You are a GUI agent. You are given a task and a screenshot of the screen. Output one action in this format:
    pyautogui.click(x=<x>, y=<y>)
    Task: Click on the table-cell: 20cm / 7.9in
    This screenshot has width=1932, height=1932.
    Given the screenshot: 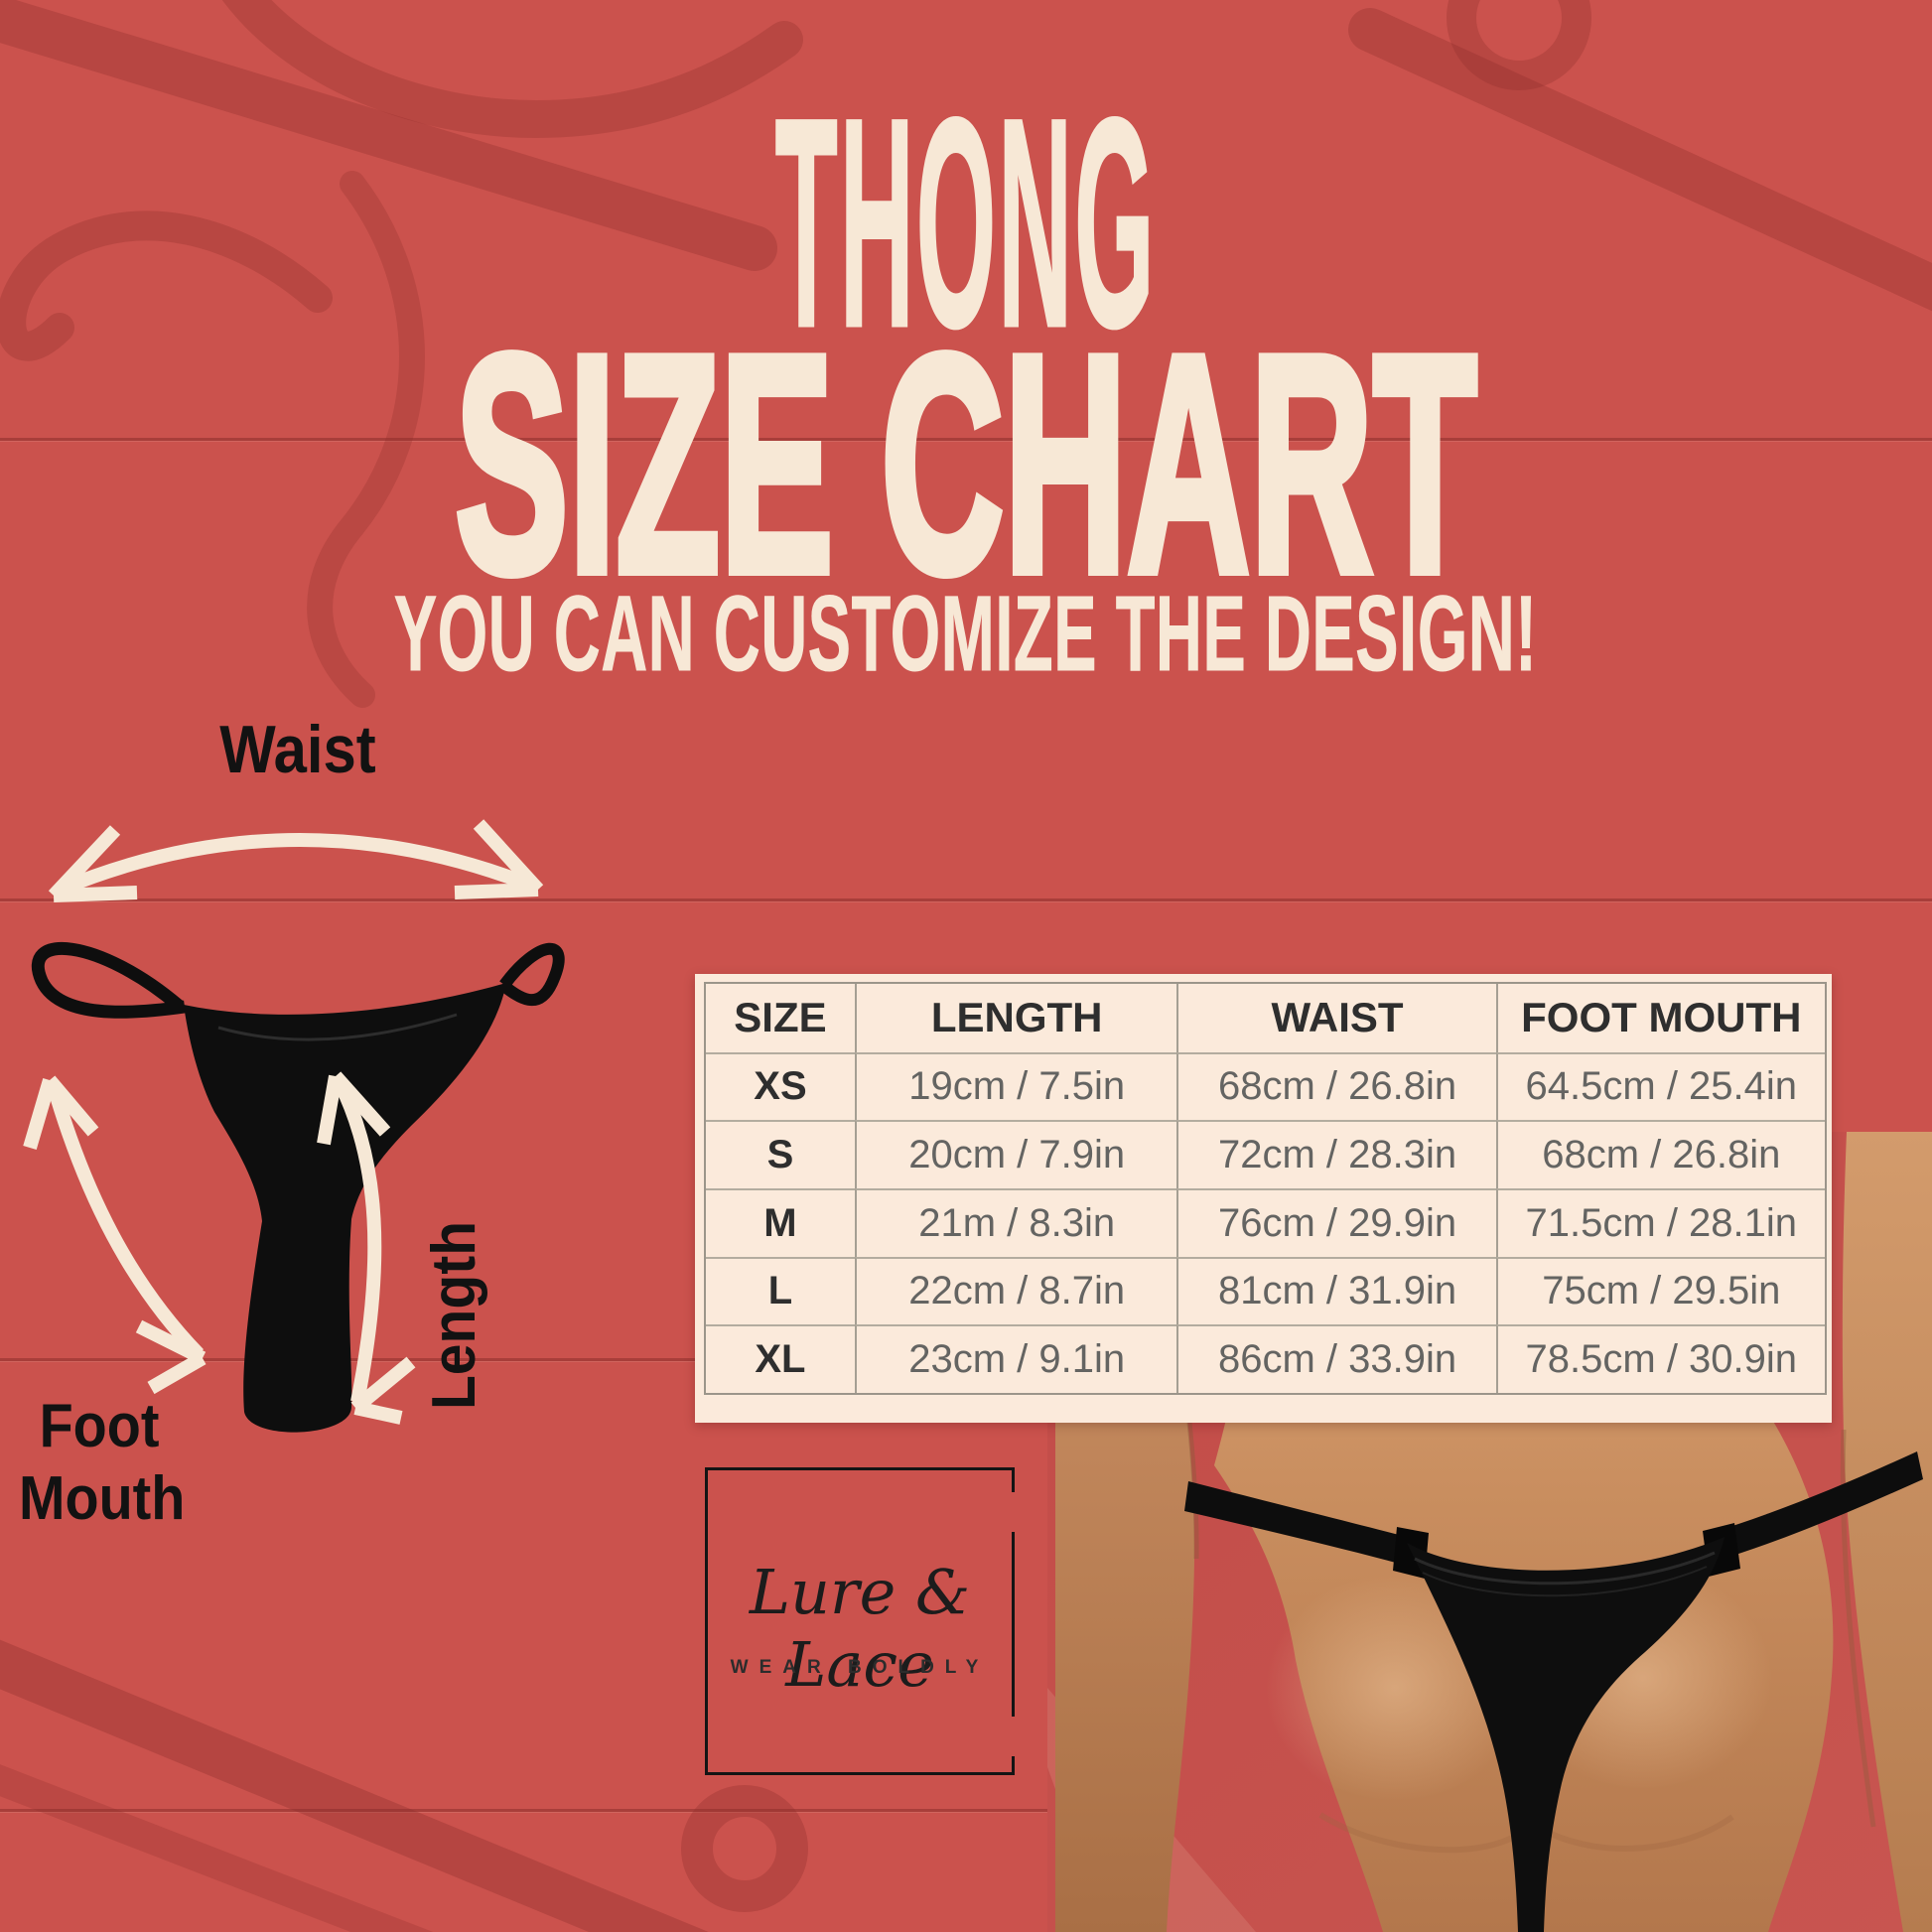 What is the action you would take?
    pyautogui.click(x=1016, y=1154)
    